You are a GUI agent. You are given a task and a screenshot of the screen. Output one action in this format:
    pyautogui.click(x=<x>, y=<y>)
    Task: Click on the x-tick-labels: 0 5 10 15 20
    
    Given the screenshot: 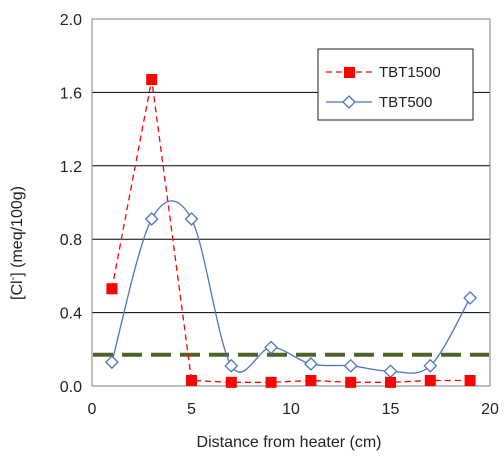 What is the action you would take?
    pyautogui.click(x=293, y=409)
    